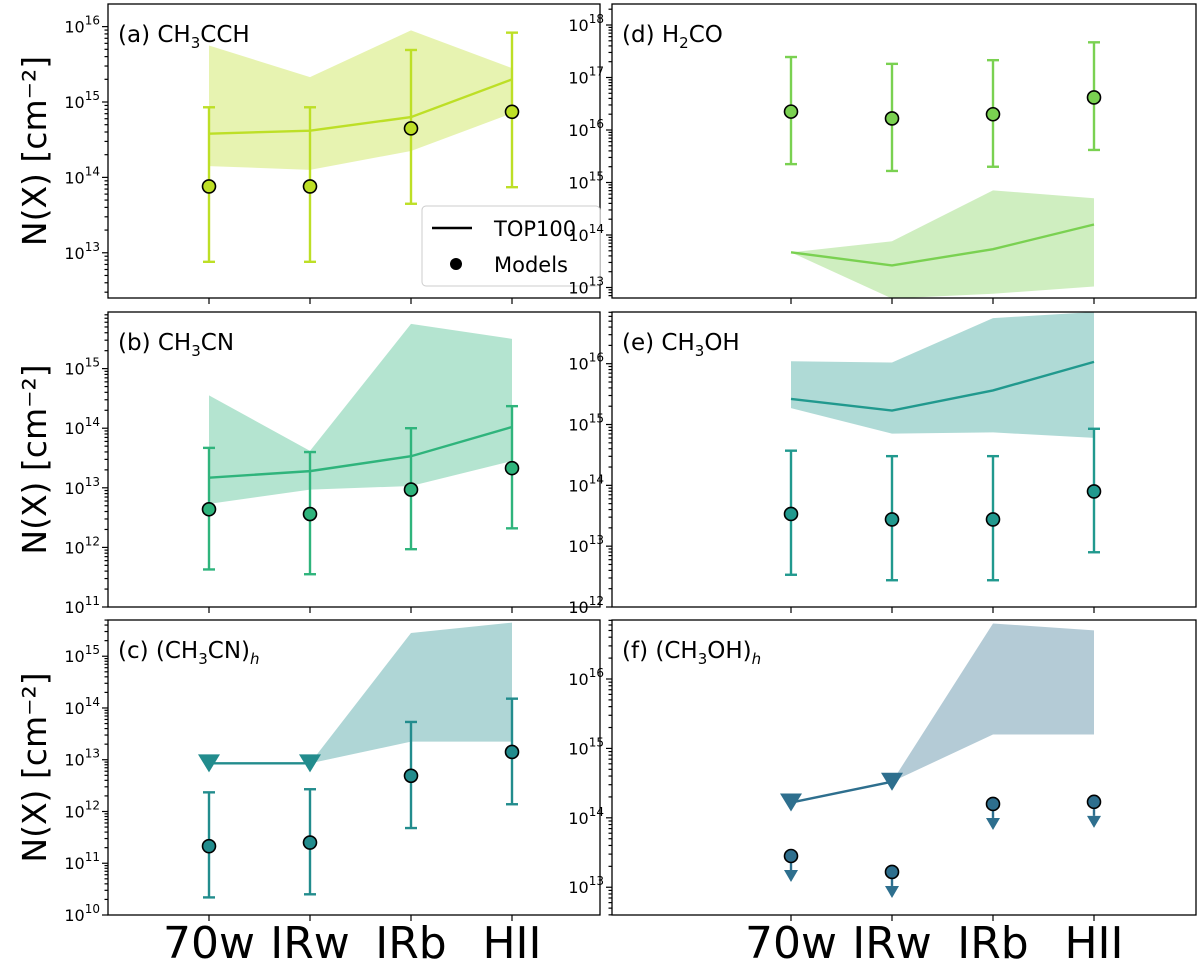 Image resolution: width=1200 pixels, height=968 pixels. Describe the element at coordinates (310, 943) in the screenshot. I see `x-category-label-c-1: IRw` at that location.